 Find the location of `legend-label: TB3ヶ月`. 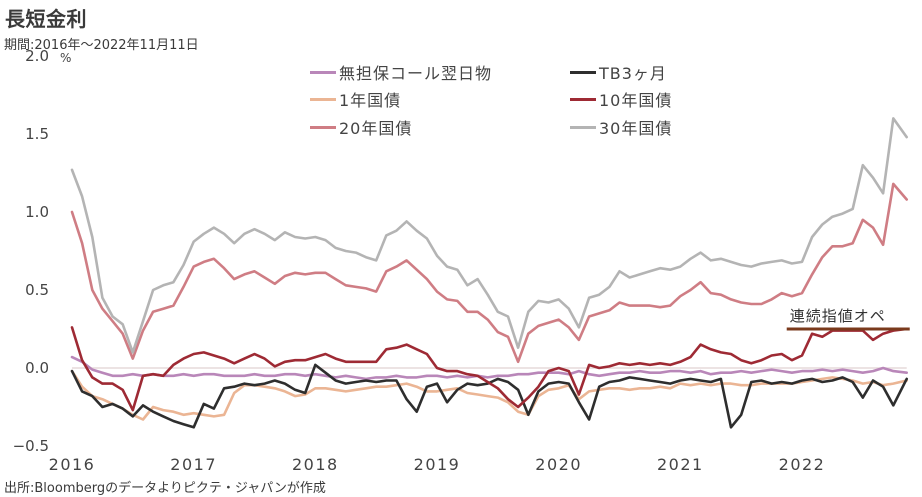

legend-label: TB3ヶ月 is located at coordinates (633, 73).